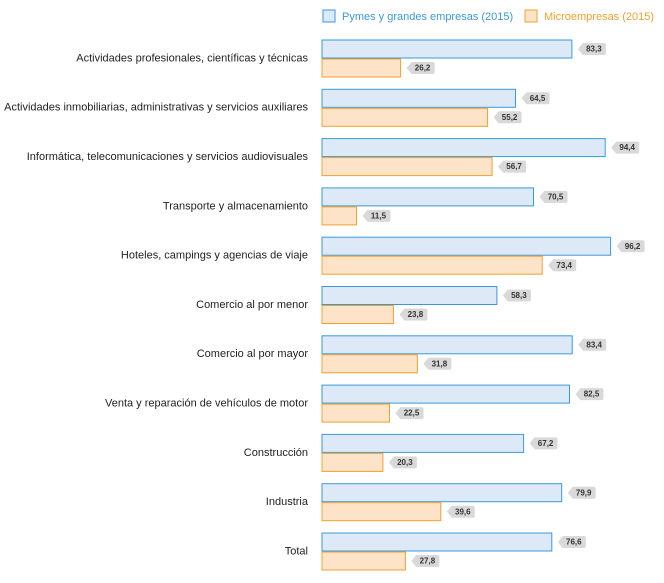 This screenshot has width=664, height=583. What do you see at coordinates (252, 305) in the screenshot?
I see `category-label: Comercio al por menor` at bounding box center [252, 305].